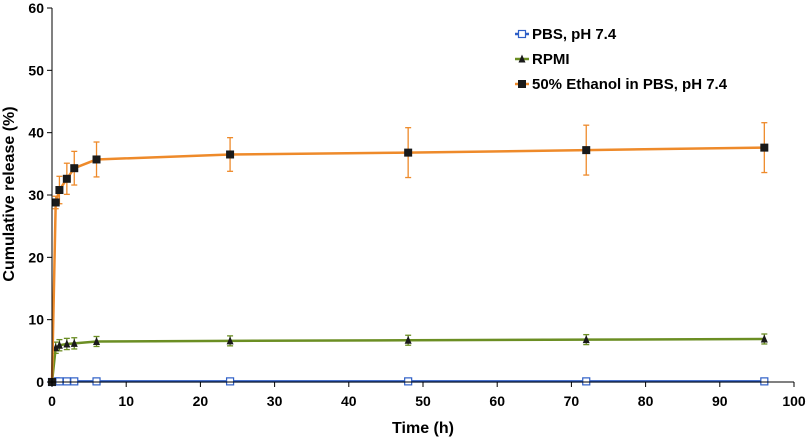 This screenshot has width=809, height=440. What do you see at coordinates (9, 193) in the screenshot?
I see `y-axis-title: Cumulative release (%)` at bounding box center [9, 193].